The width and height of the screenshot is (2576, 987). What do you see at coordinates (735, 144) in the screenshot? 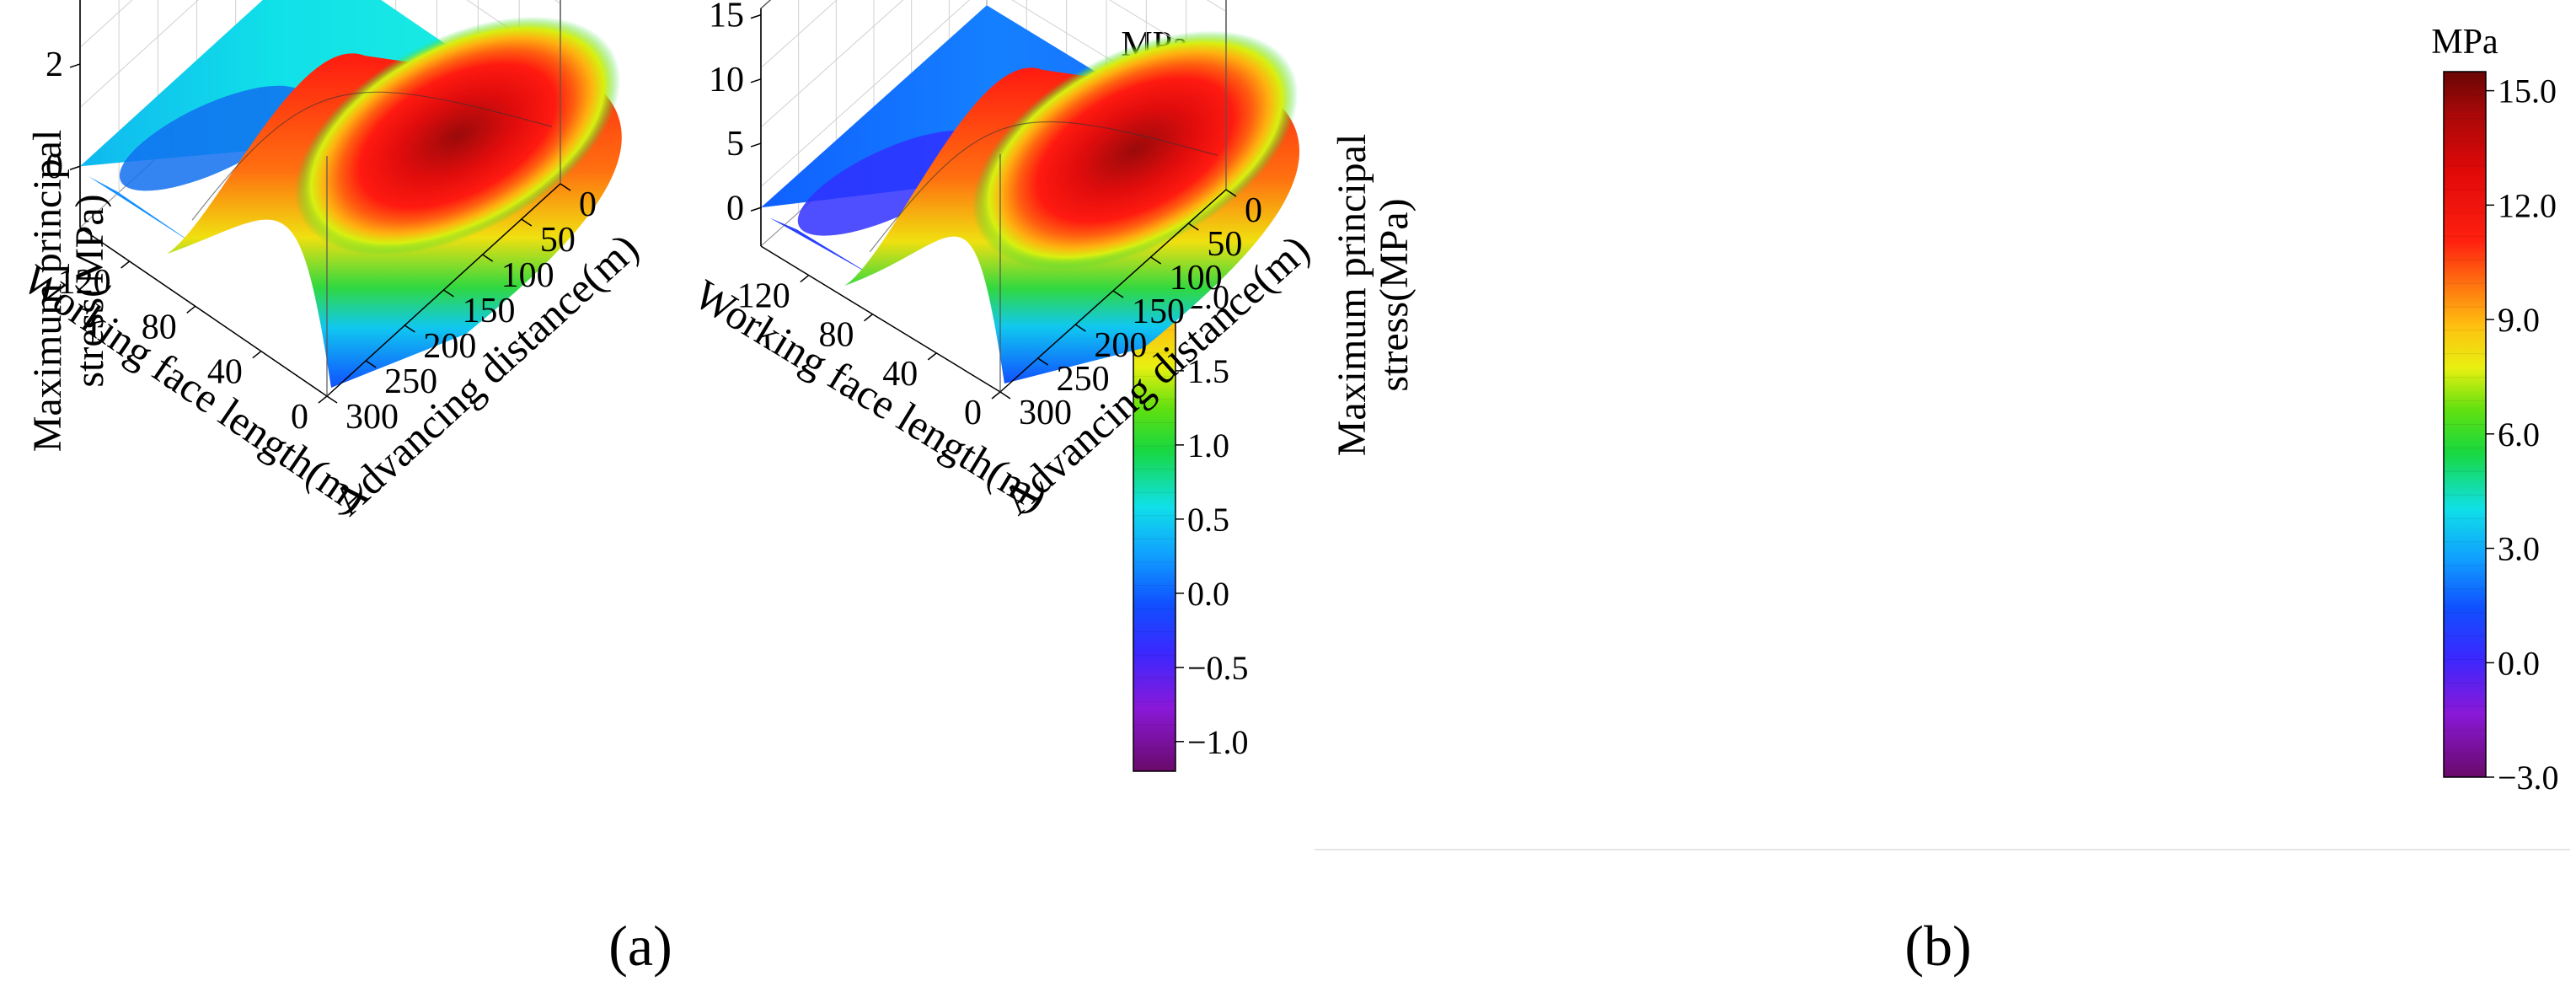
I see `z-tick-label: 5` at bounding box center [735, 144].